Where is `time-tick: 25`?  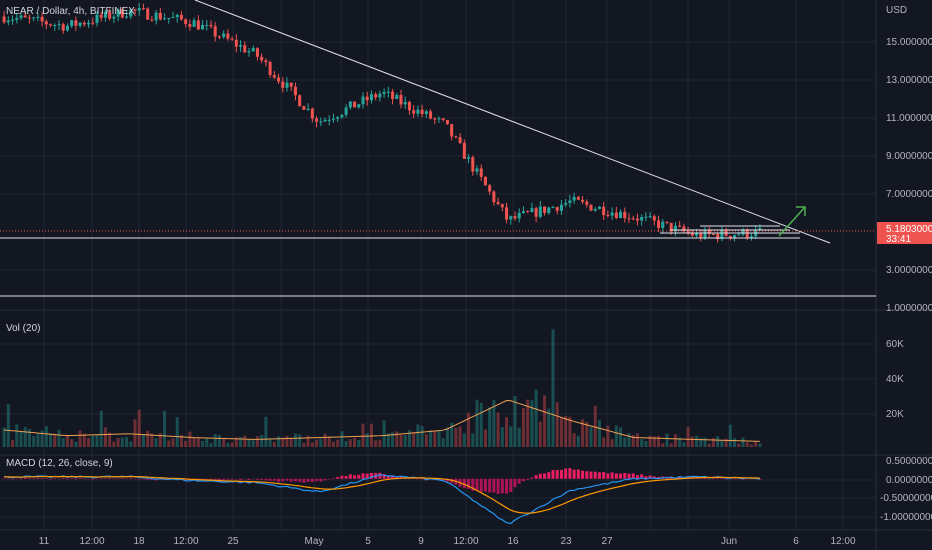 time-tick: 25 is located at coordinates (233, 541).